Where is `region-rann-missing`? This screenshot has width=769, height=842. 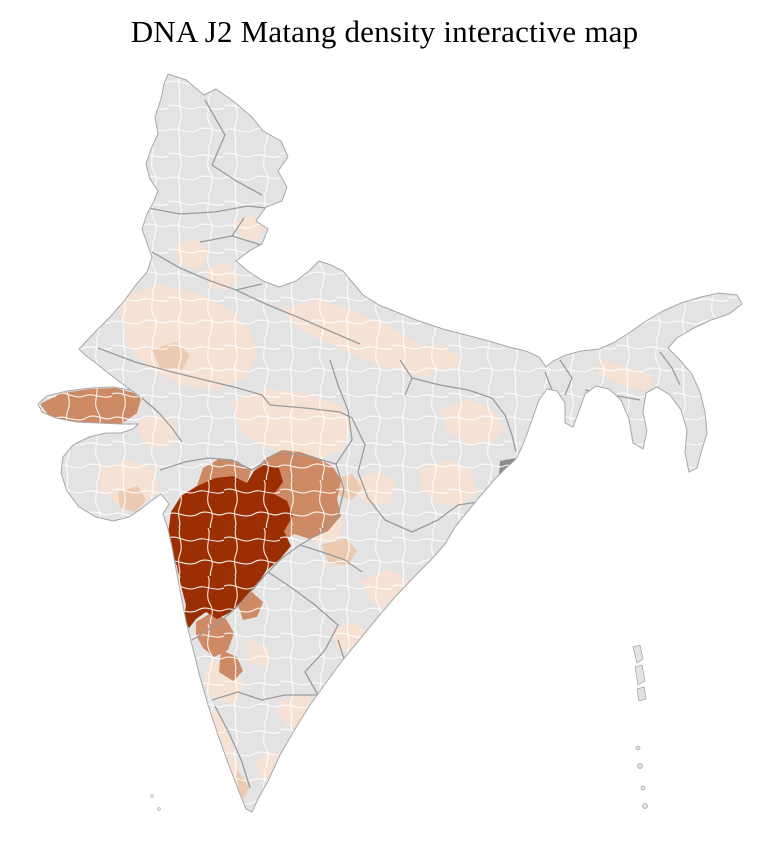
region-rann-missing is located at coordinates (47, 423).